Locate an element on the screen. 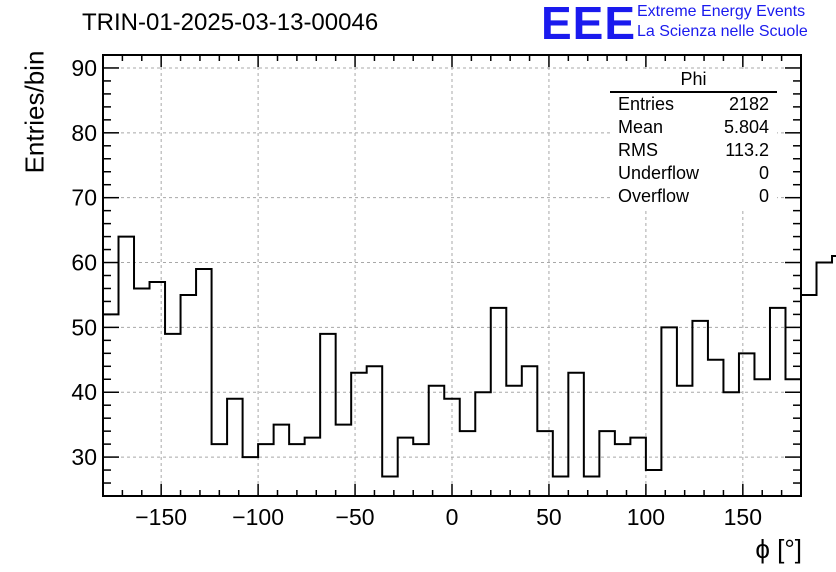 The image size is (836, 572). stats-row-entries: Entries 2182 is located at coordinates (693, 104).